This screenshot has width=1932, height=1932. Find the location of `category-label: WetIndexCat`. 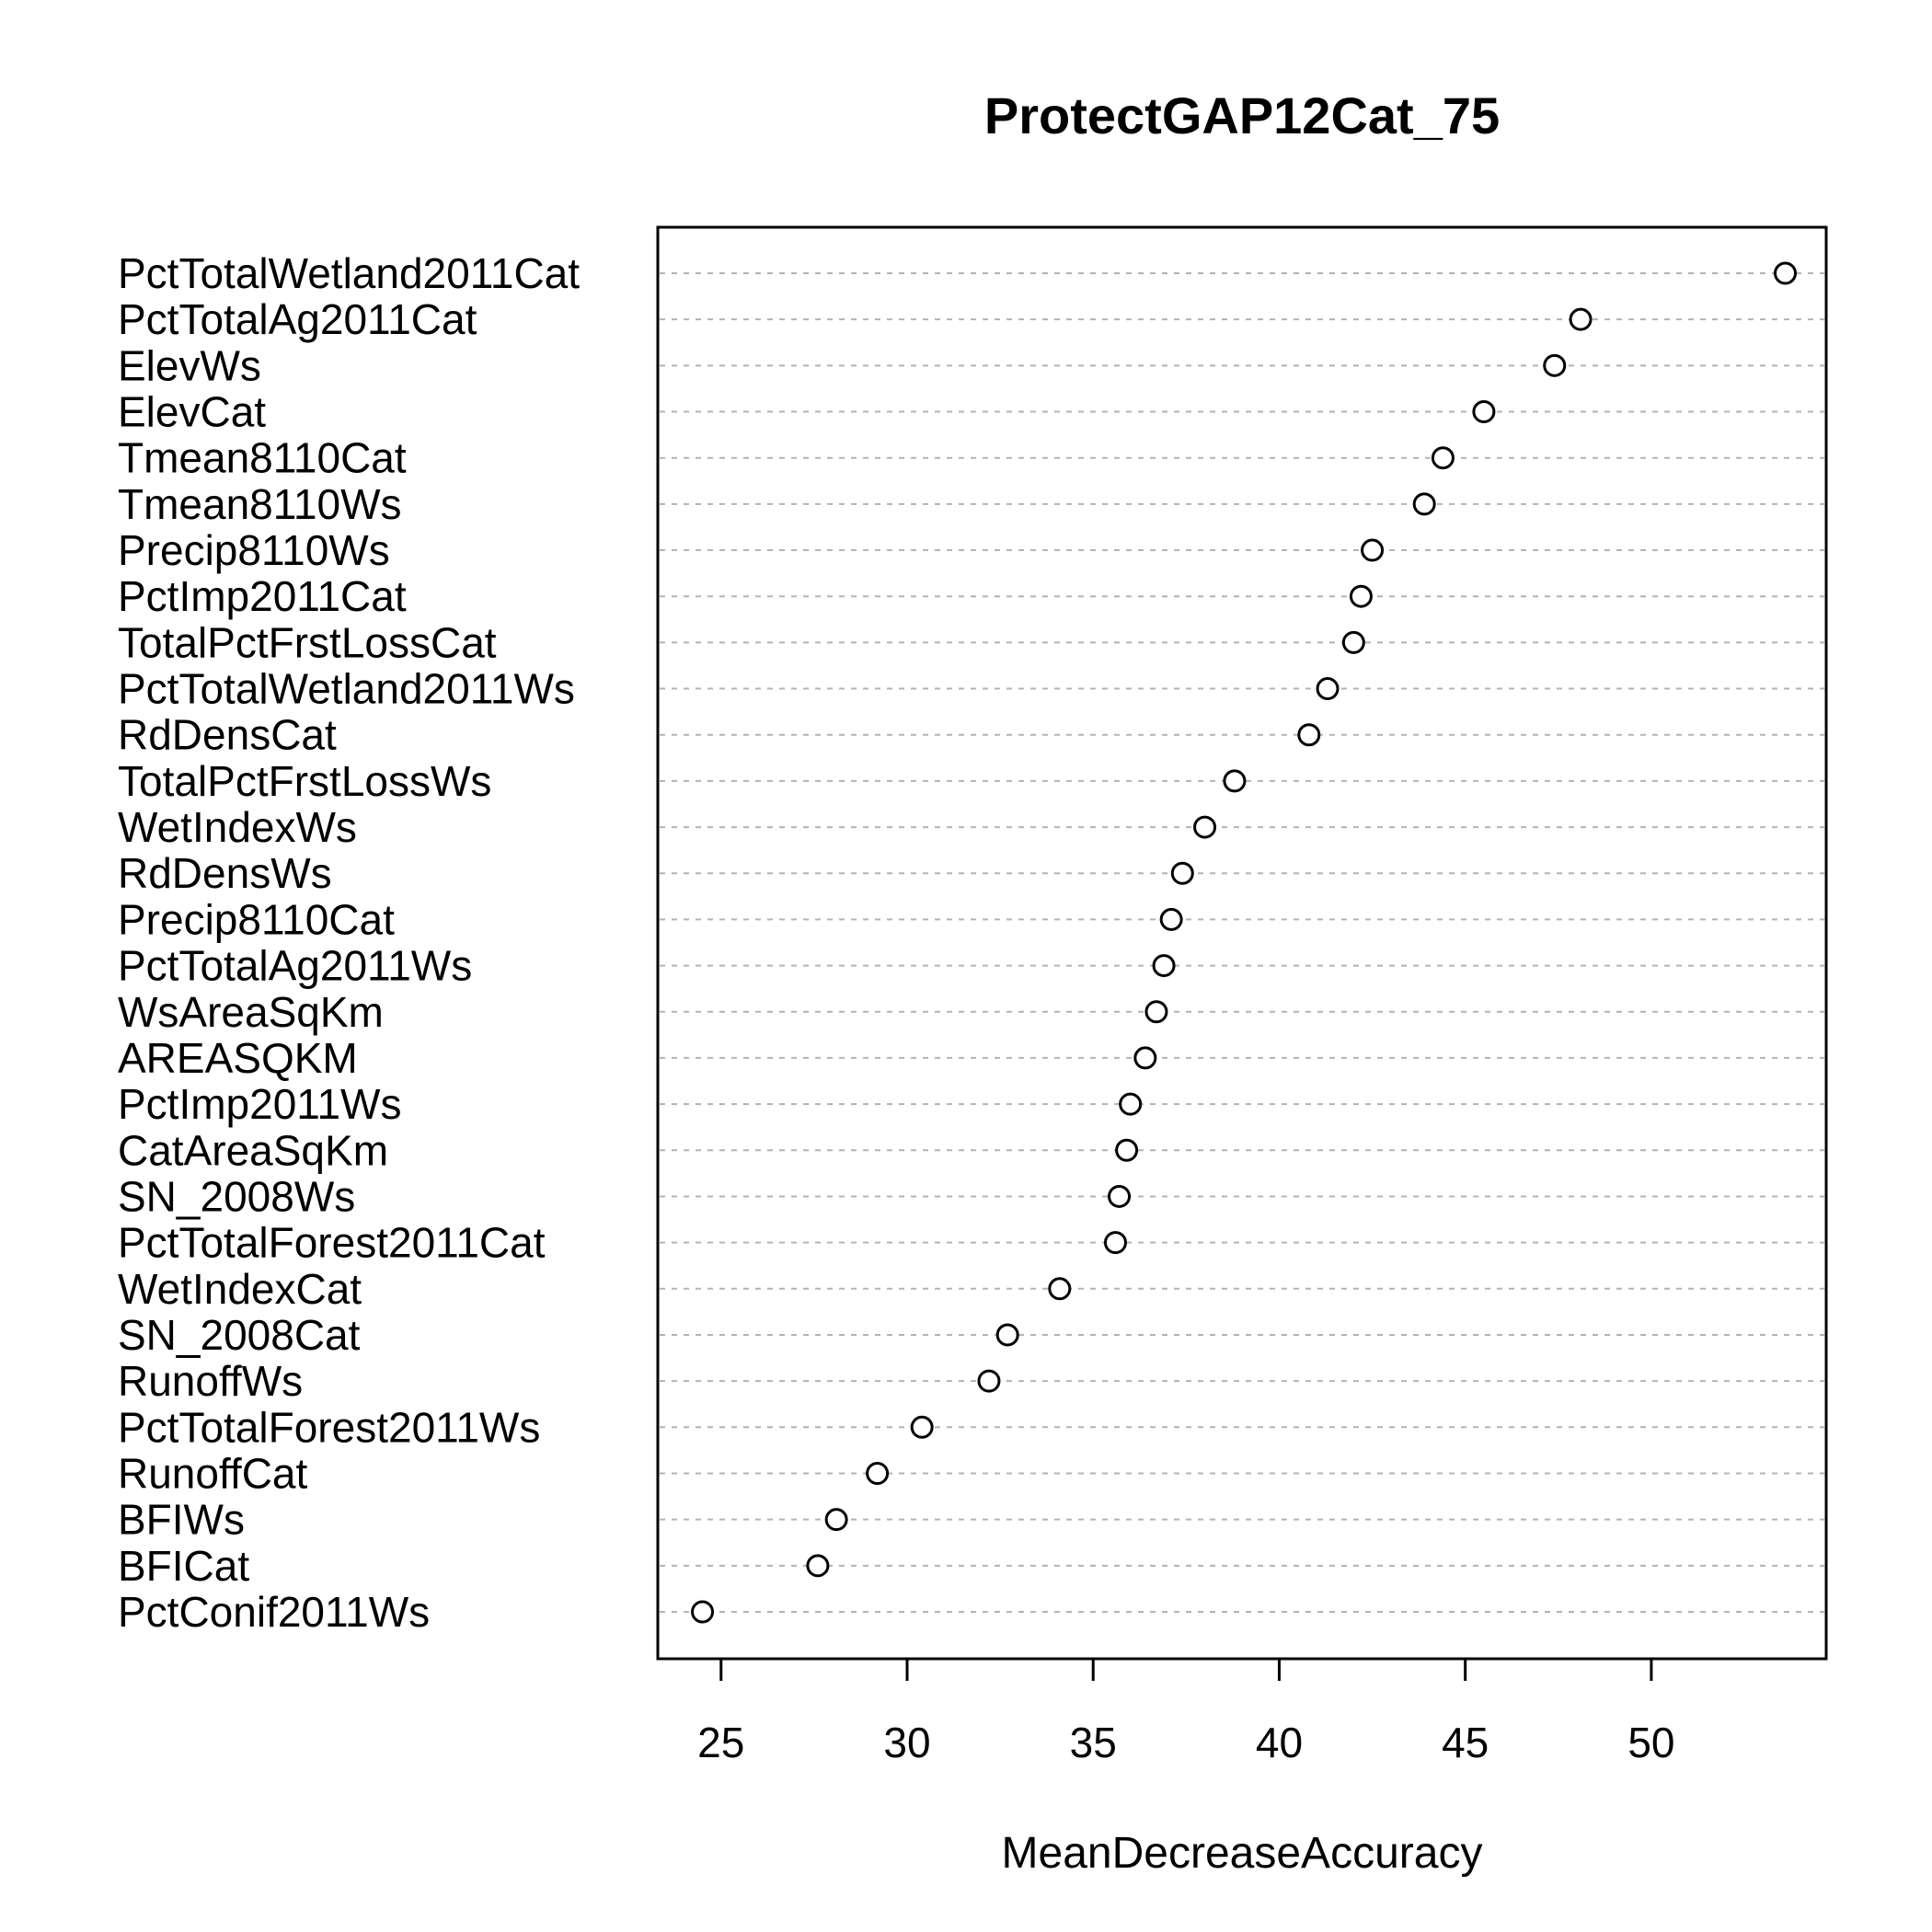

category-label: WetIndexCat is located at coordinates (240, 1289).